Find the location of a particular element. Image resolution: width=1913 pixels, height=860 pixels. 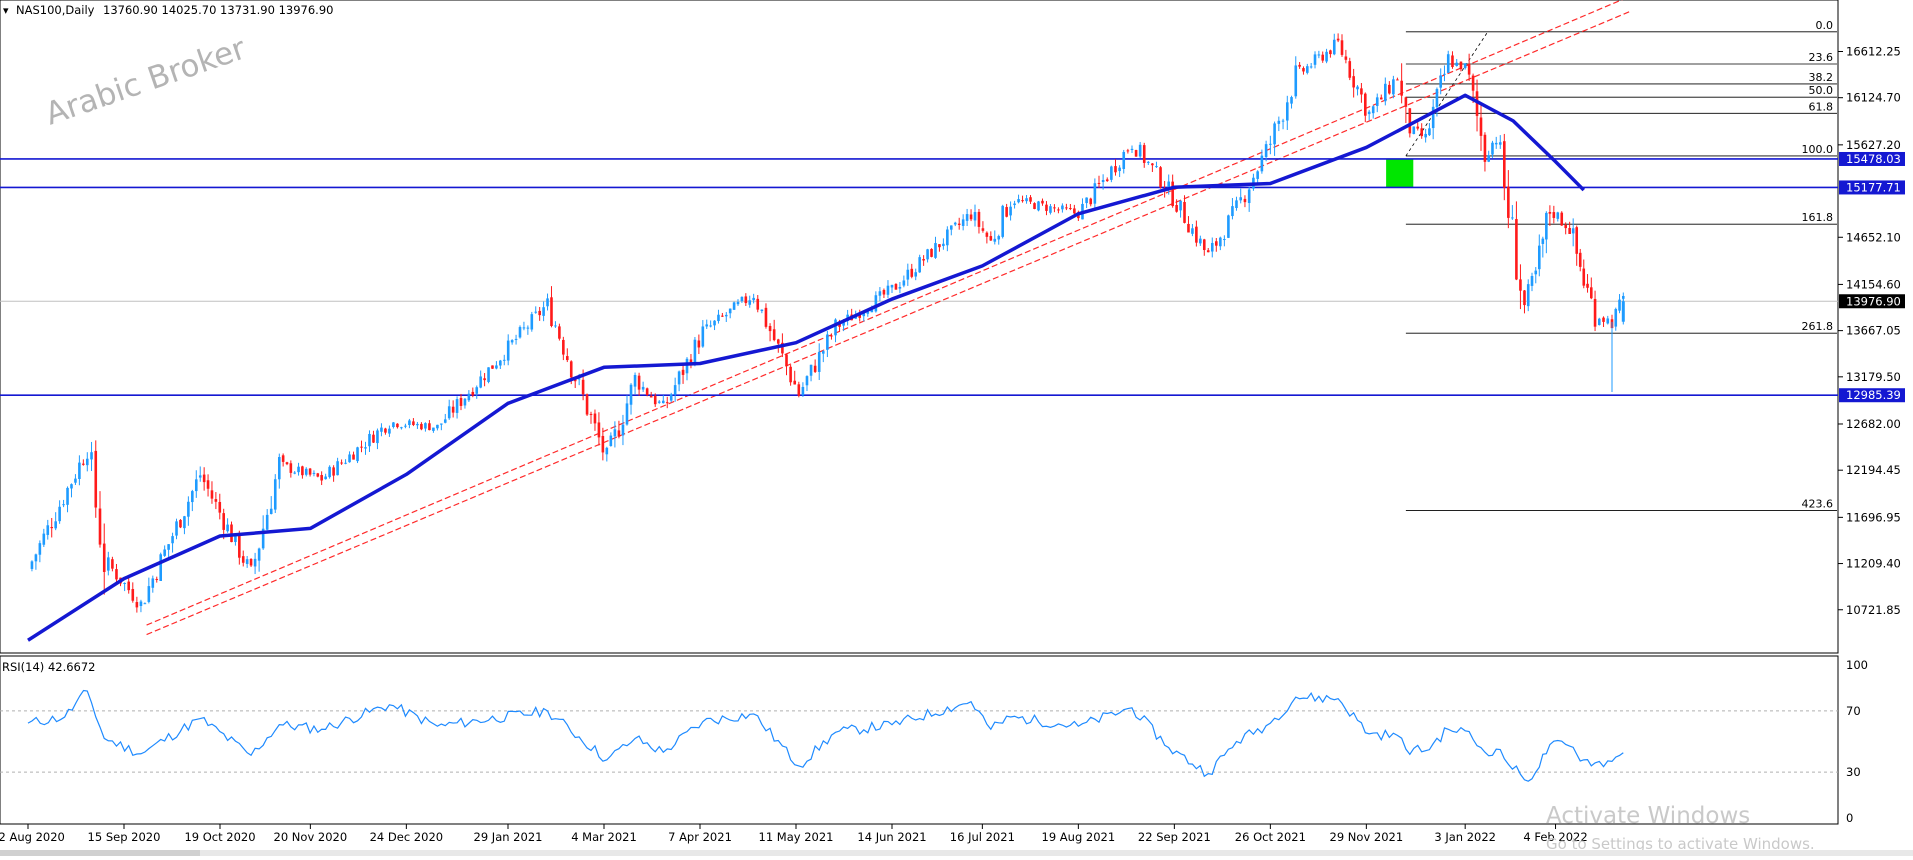

menu-triangle-icon: ▾ is located at coordinates (6, 10).